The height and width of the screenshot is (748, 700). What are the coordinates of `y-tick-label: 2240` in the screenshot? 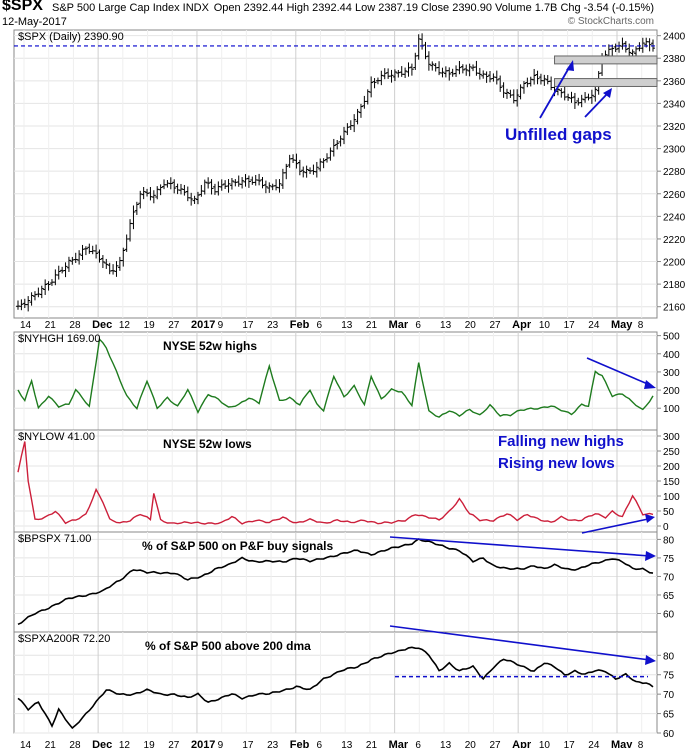 It's located at (674, 217).